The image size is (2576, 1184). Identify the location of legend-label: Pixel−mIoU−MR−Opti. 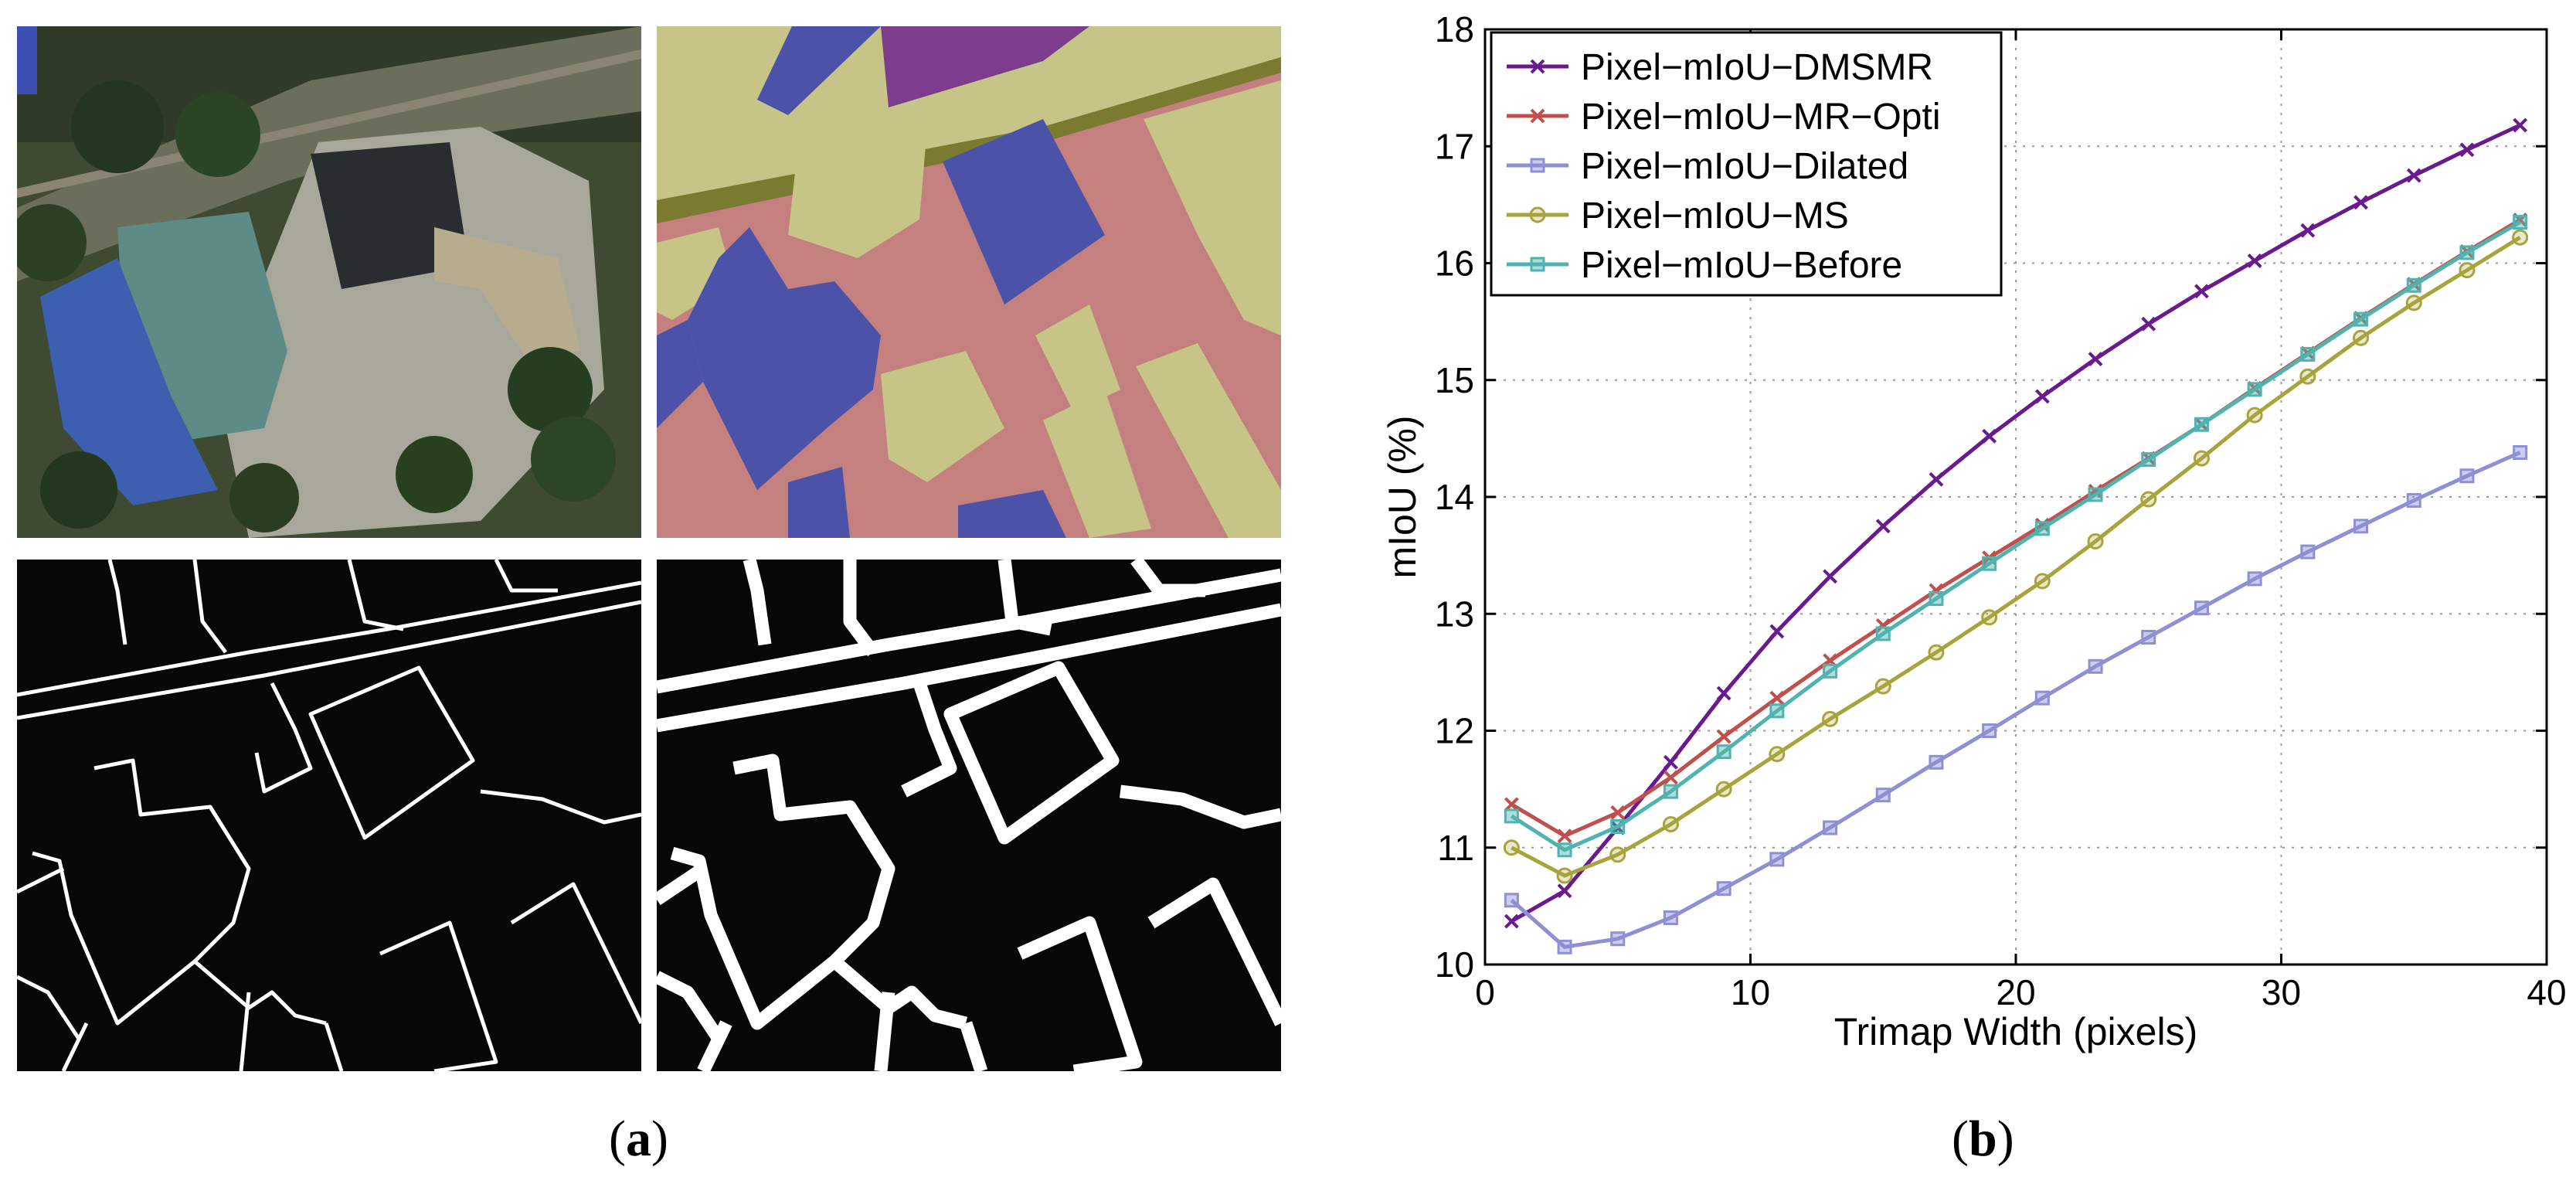
(1761, 117).